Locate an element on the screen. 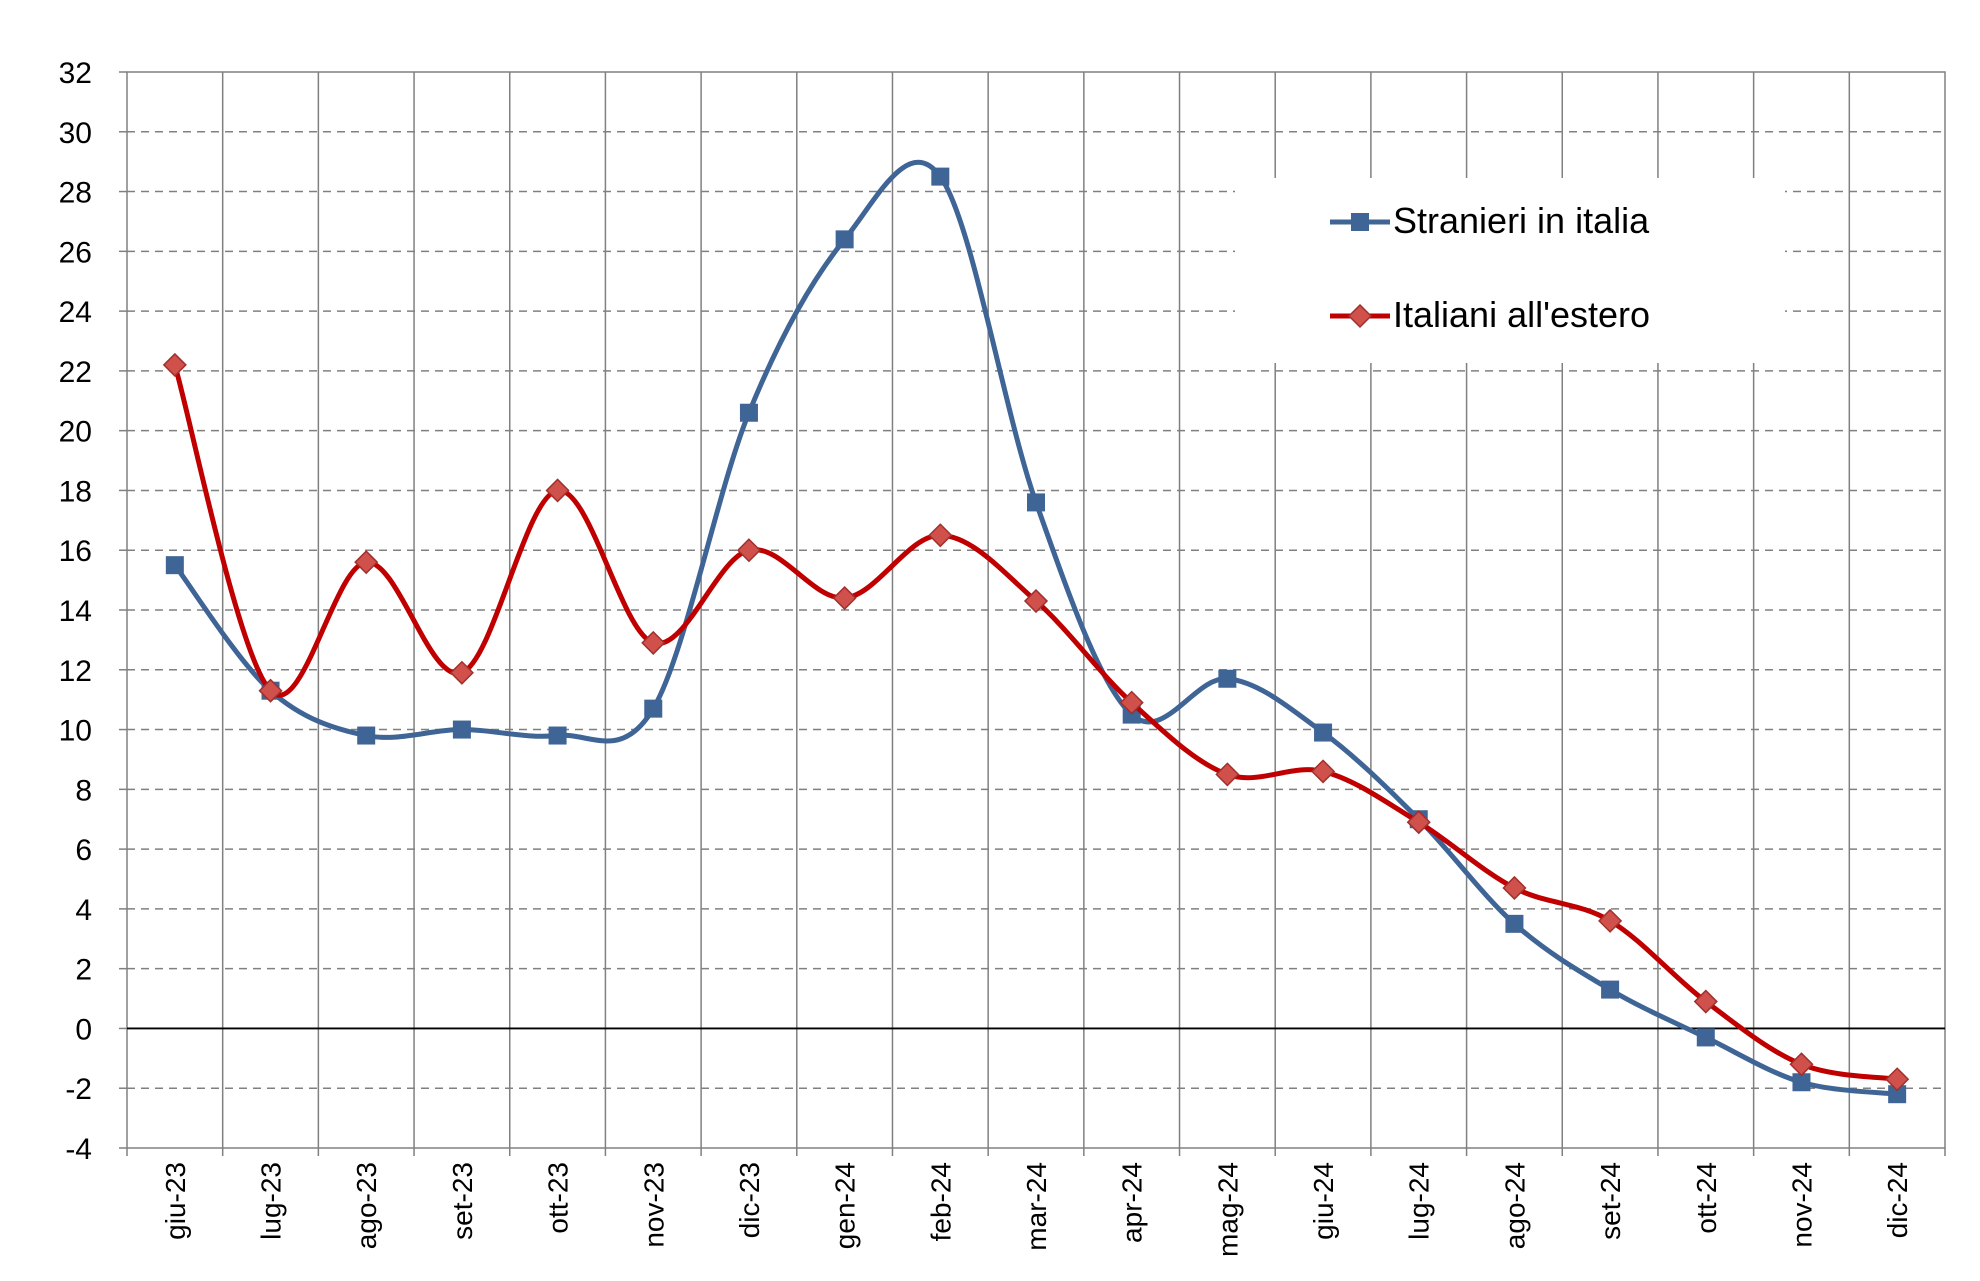  y-tick-label: 8 is located at coordinates (83, 790).